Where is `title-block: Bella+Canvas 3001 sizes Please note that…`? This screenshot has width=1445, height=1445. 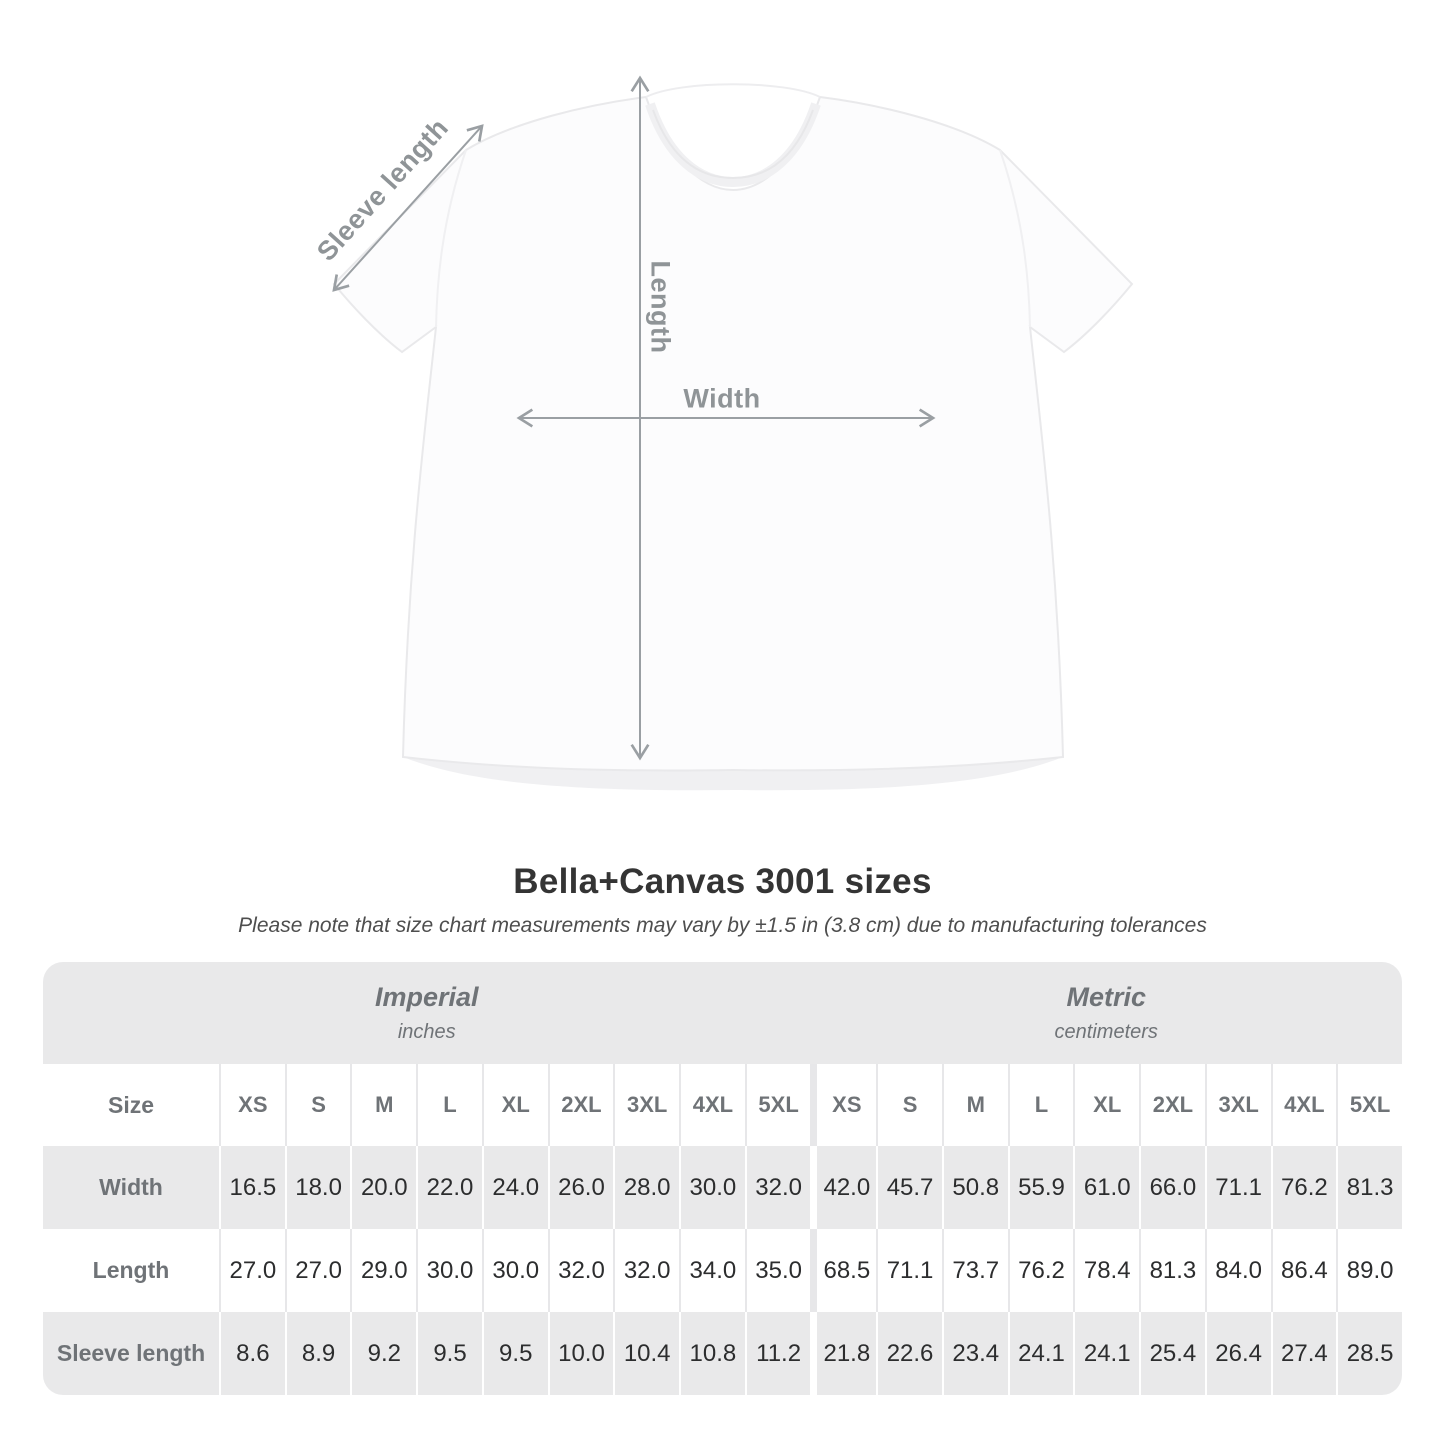
title-block: Bella+Canvas 3001 sizes Please note that… is located at coordinates (722, 900).